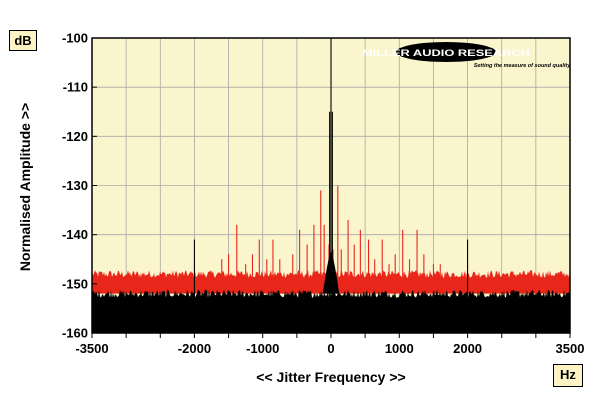  What do you see at coordinates (75, 185) in the screenshot?
I see `y-tick-label: -130` at bounding box center [75, 185].